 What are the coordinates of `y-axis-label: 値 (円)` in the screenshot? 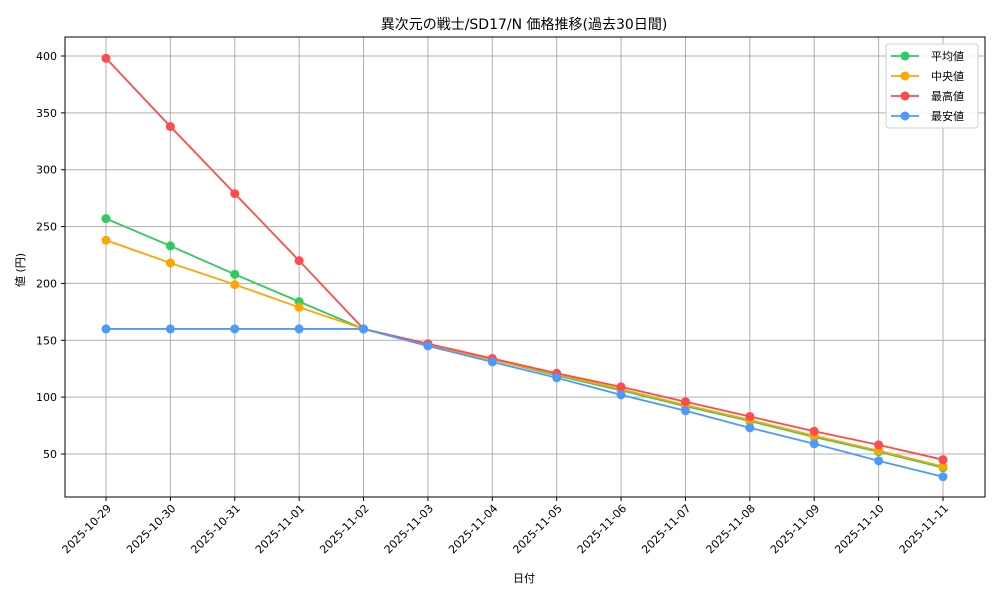 It's located at (20, 270).